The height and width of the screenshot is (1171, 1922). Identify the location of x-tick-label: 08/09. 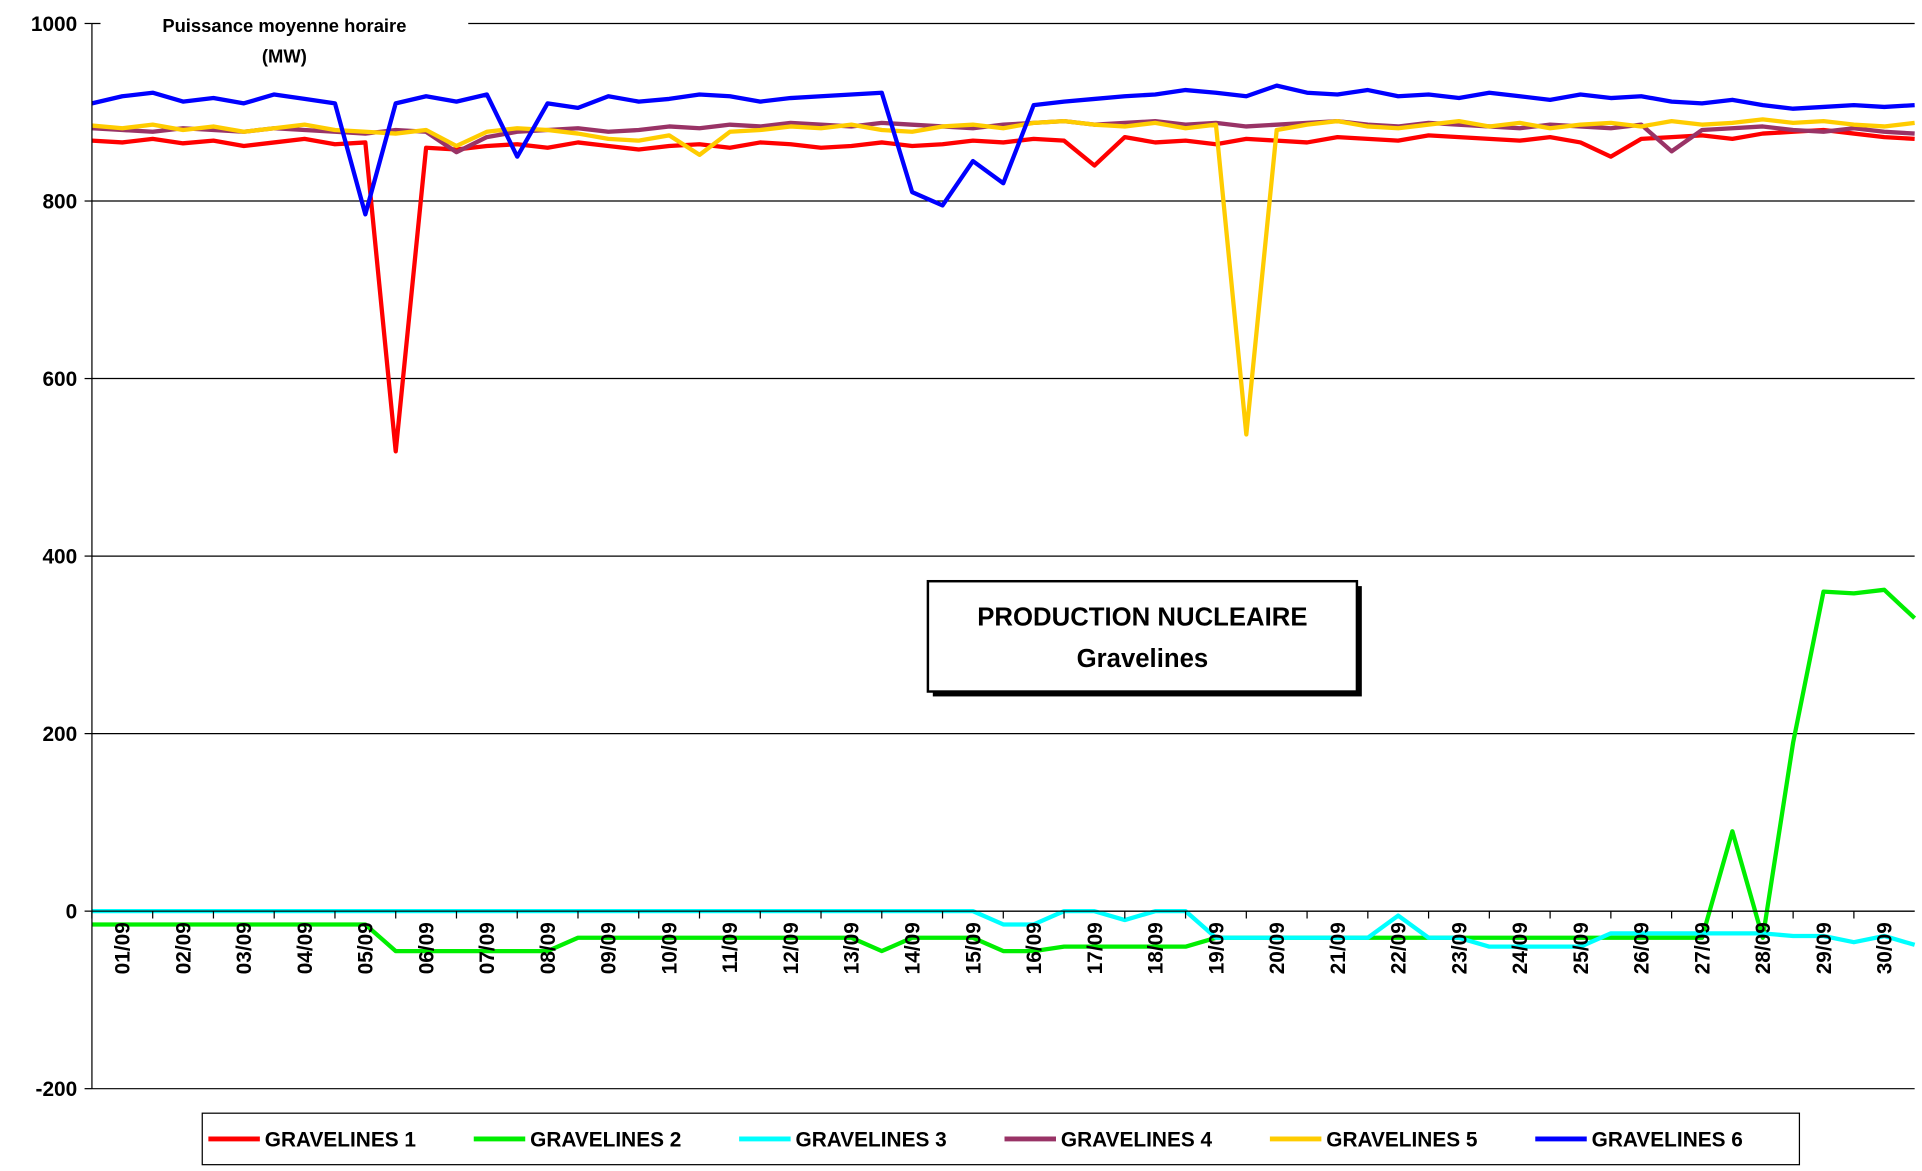
(548, 948).